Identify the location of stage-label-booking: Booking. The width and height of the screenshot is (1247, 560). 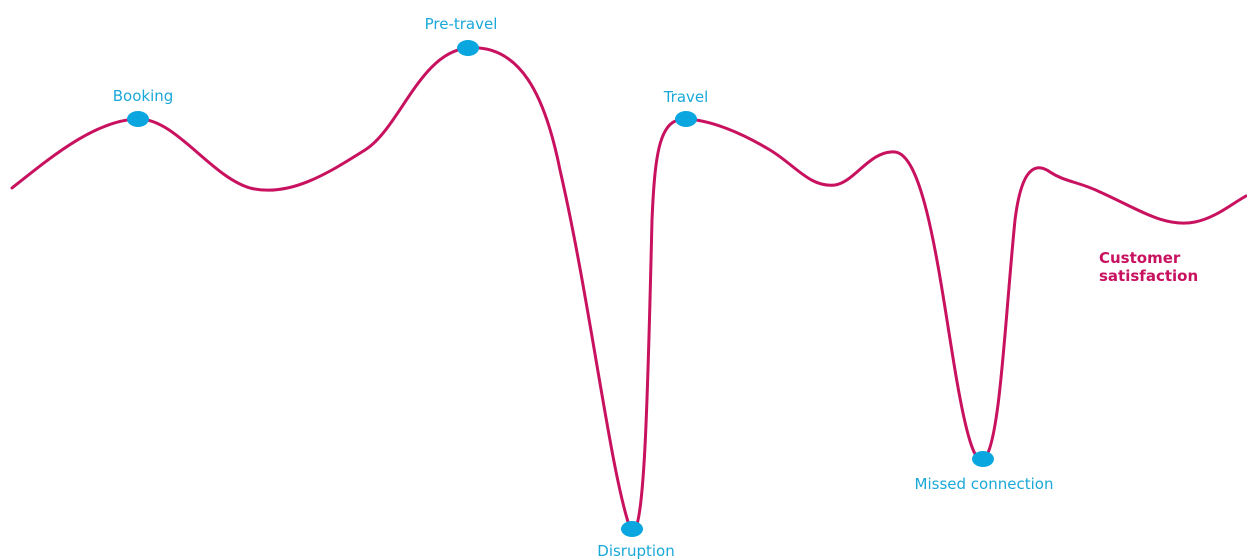
(143, 96).